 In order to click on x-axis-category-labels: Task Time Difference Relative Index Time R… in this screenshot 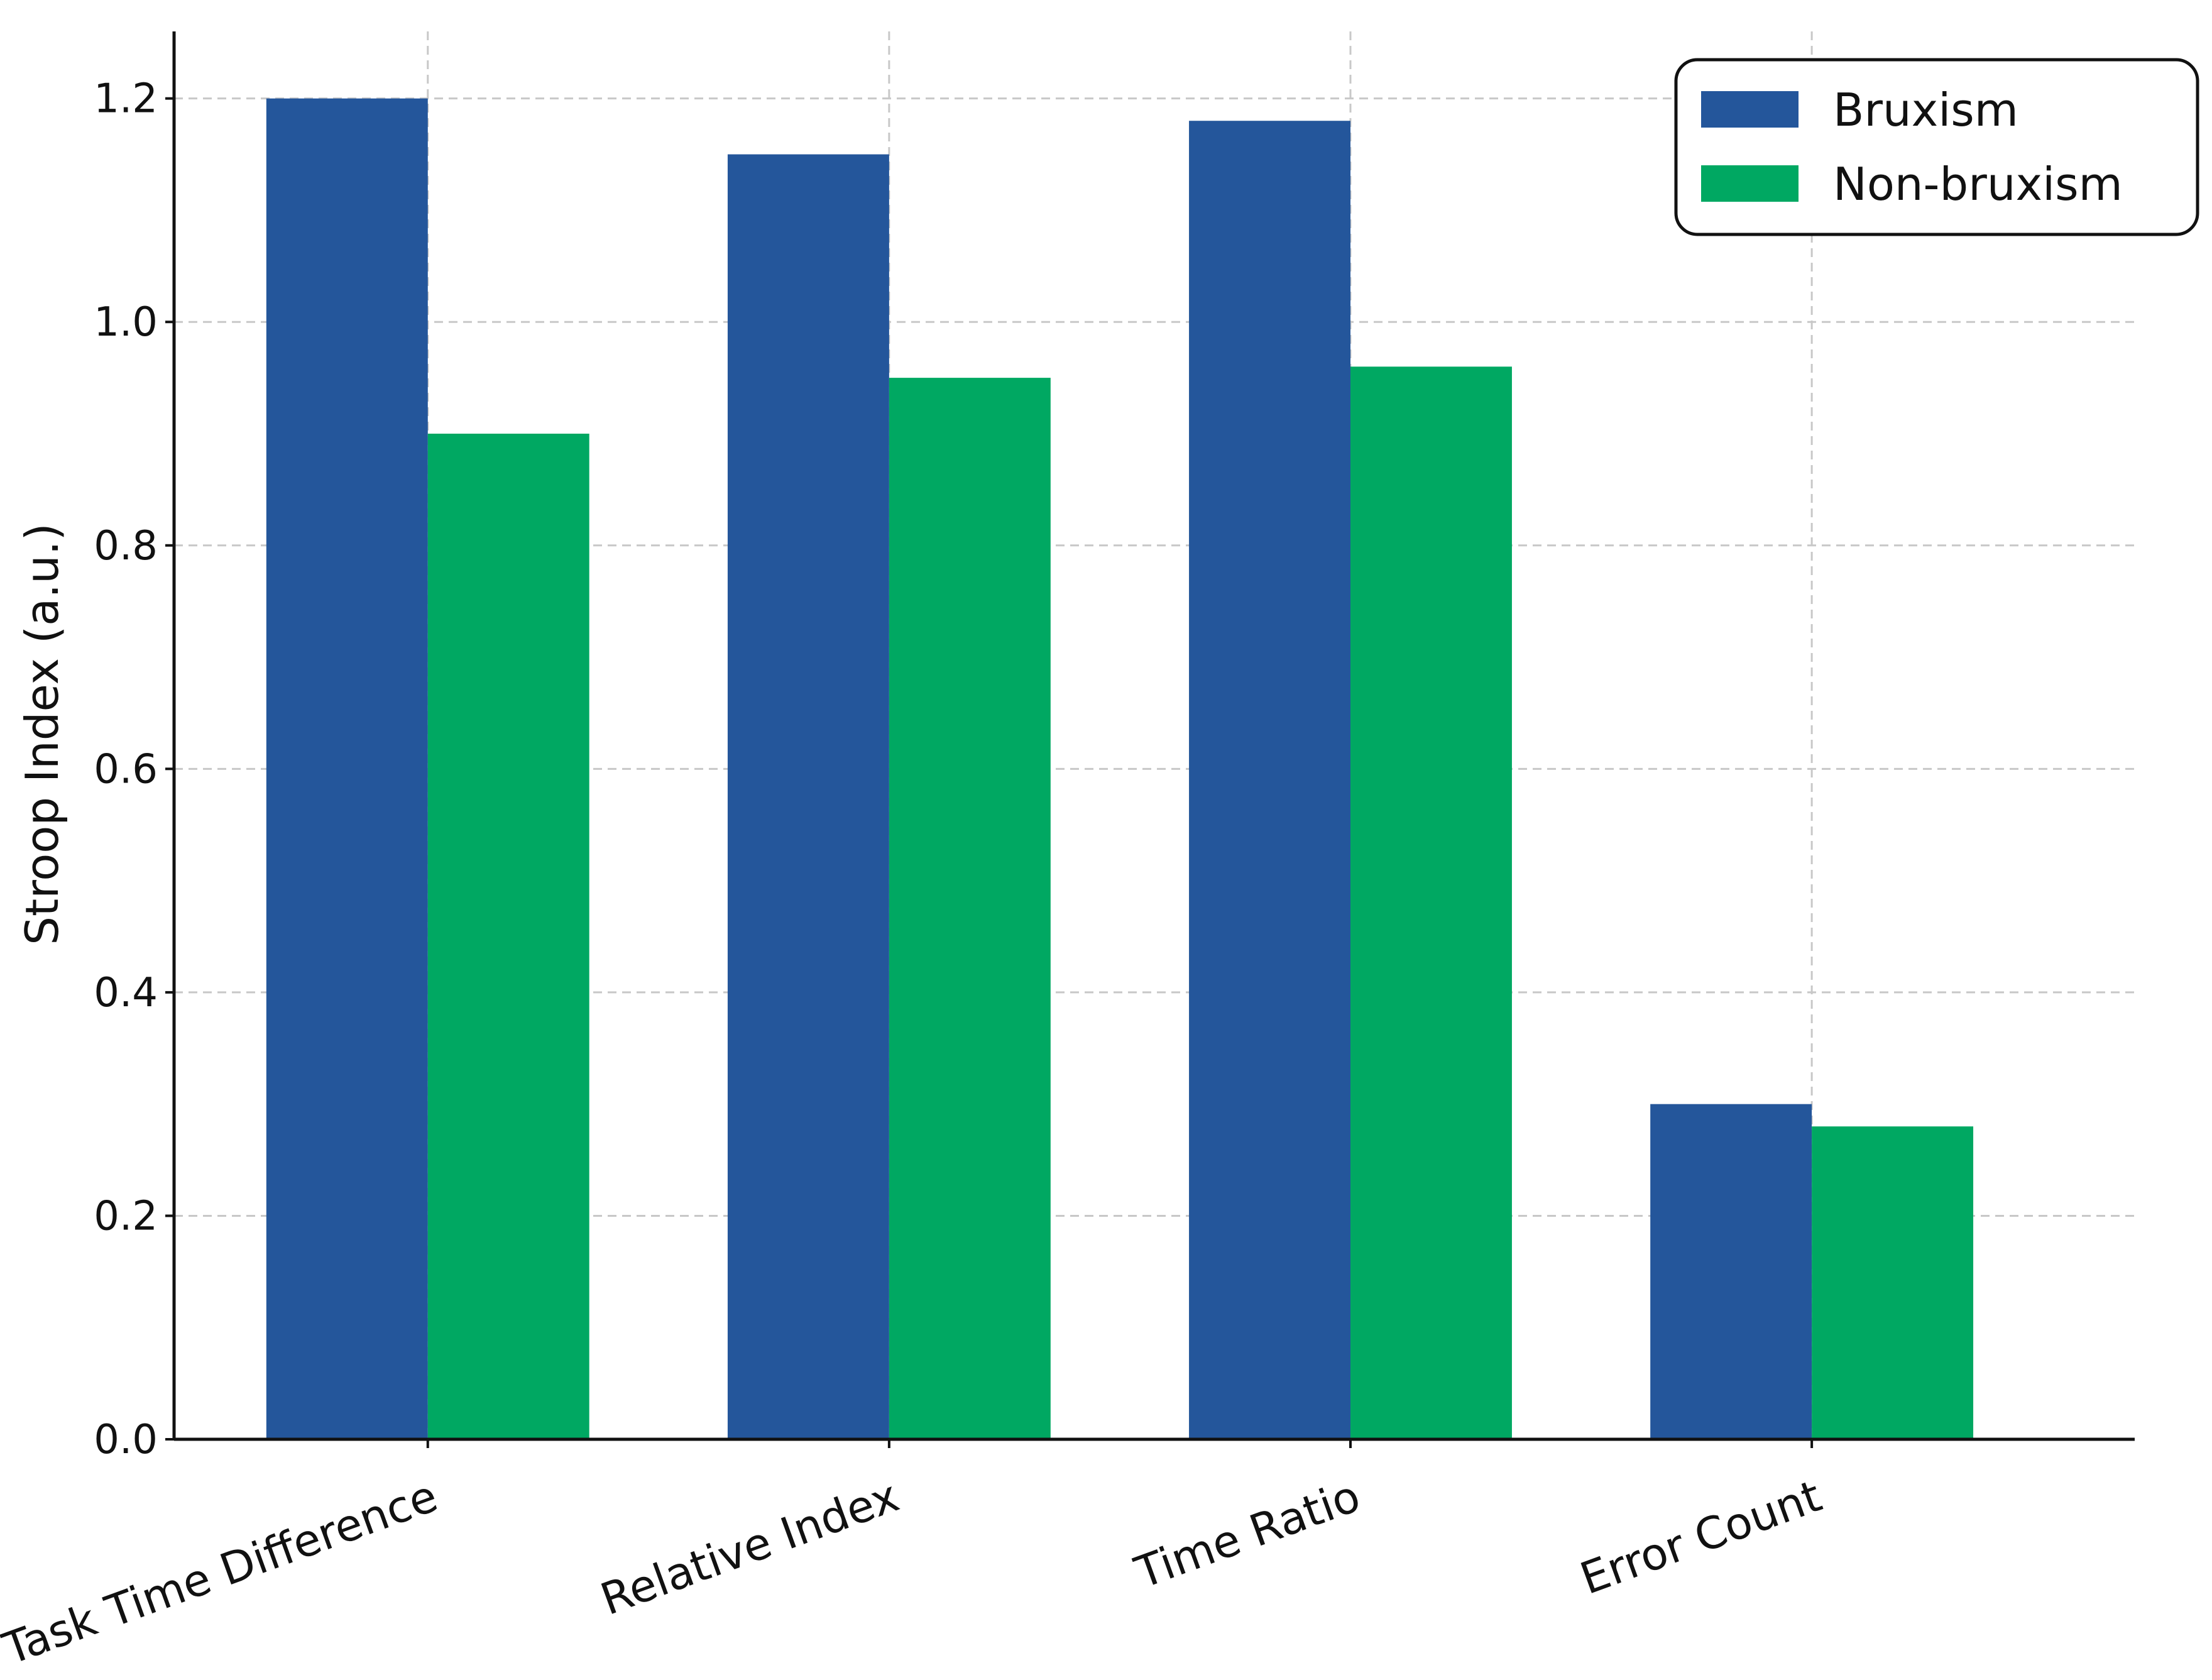, I will do `click(914, 1557)`.